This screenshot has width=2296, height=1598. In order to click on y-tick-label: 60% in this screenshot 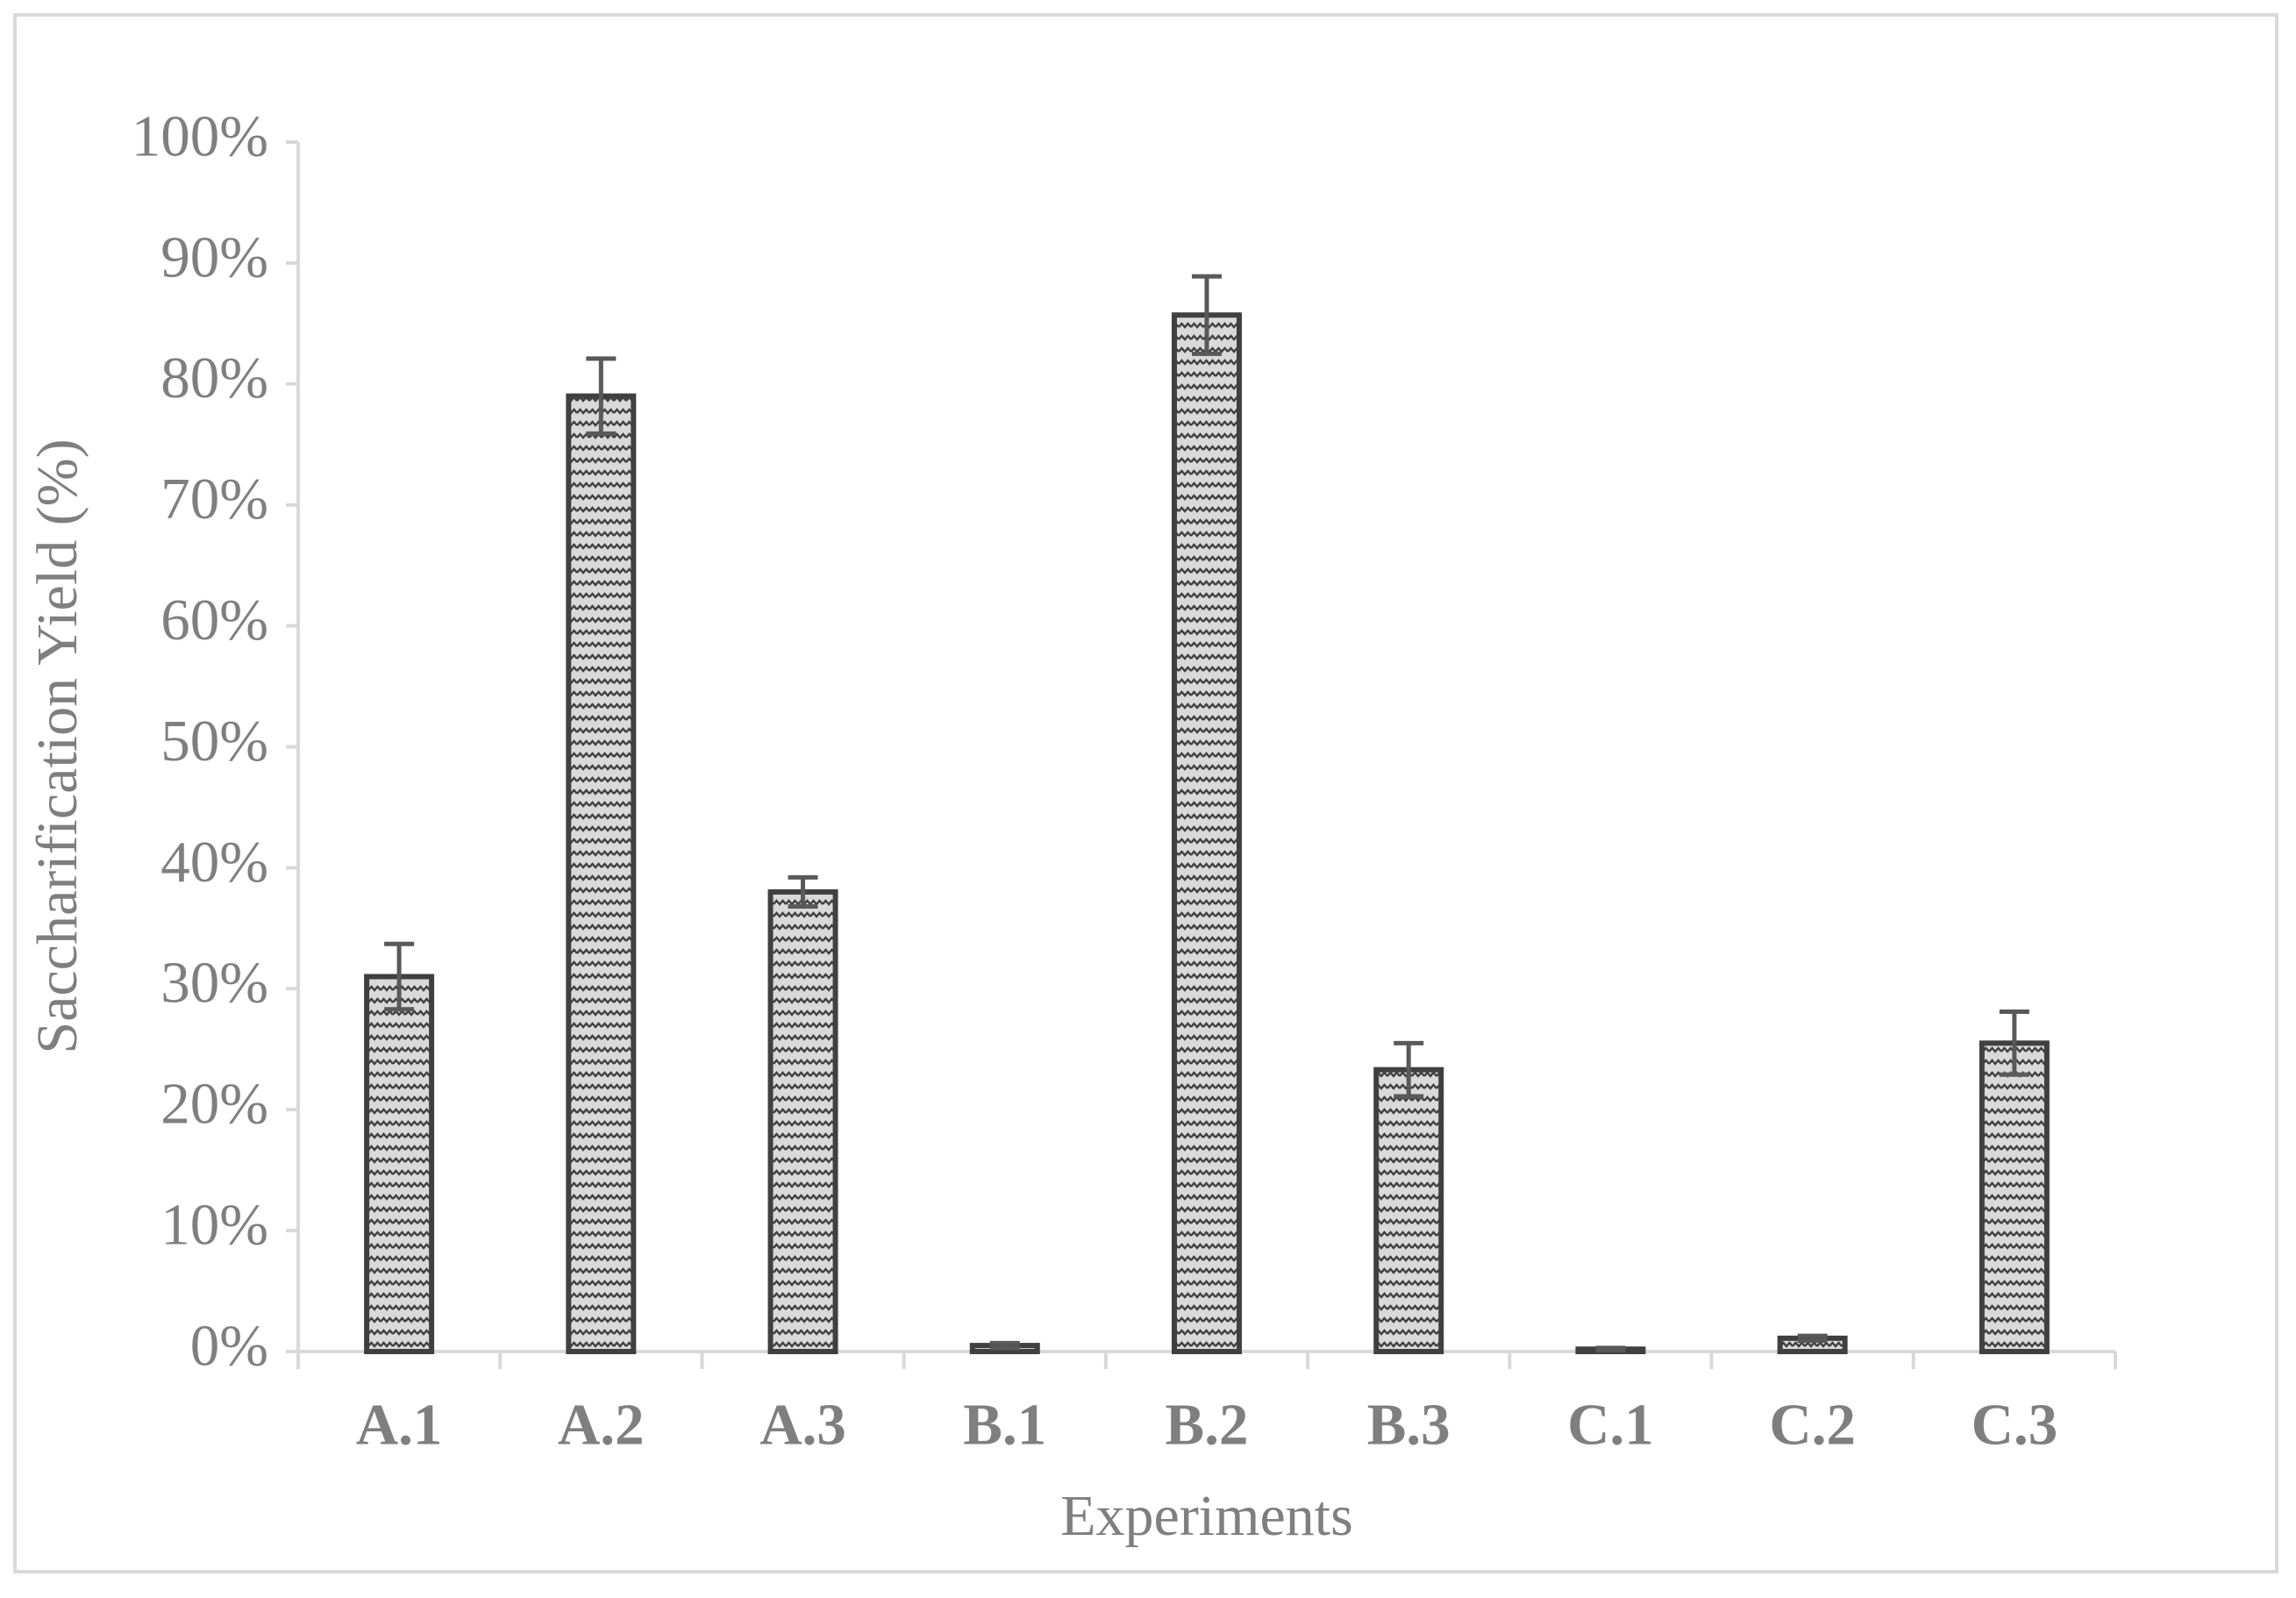, I will do `click(214, 620)`.